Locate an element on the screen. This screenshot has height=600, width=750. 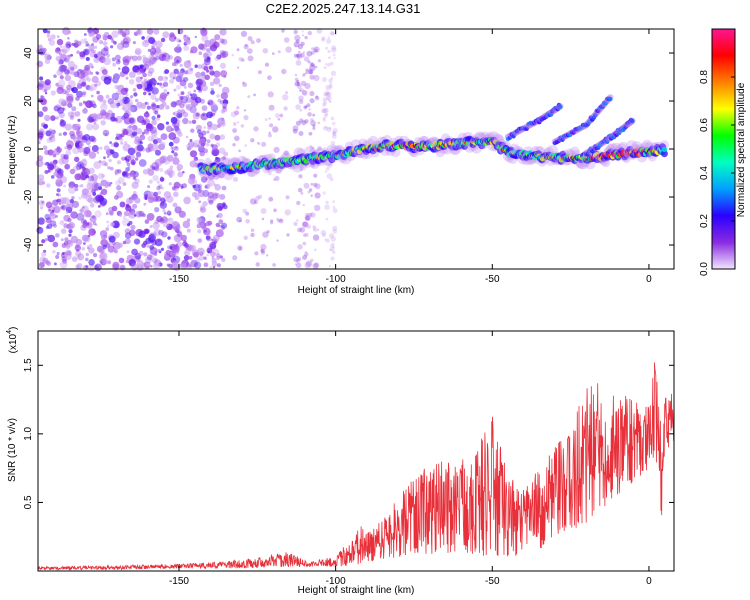
y-tick-label: 1.5 is located at coordinates (28, 365).